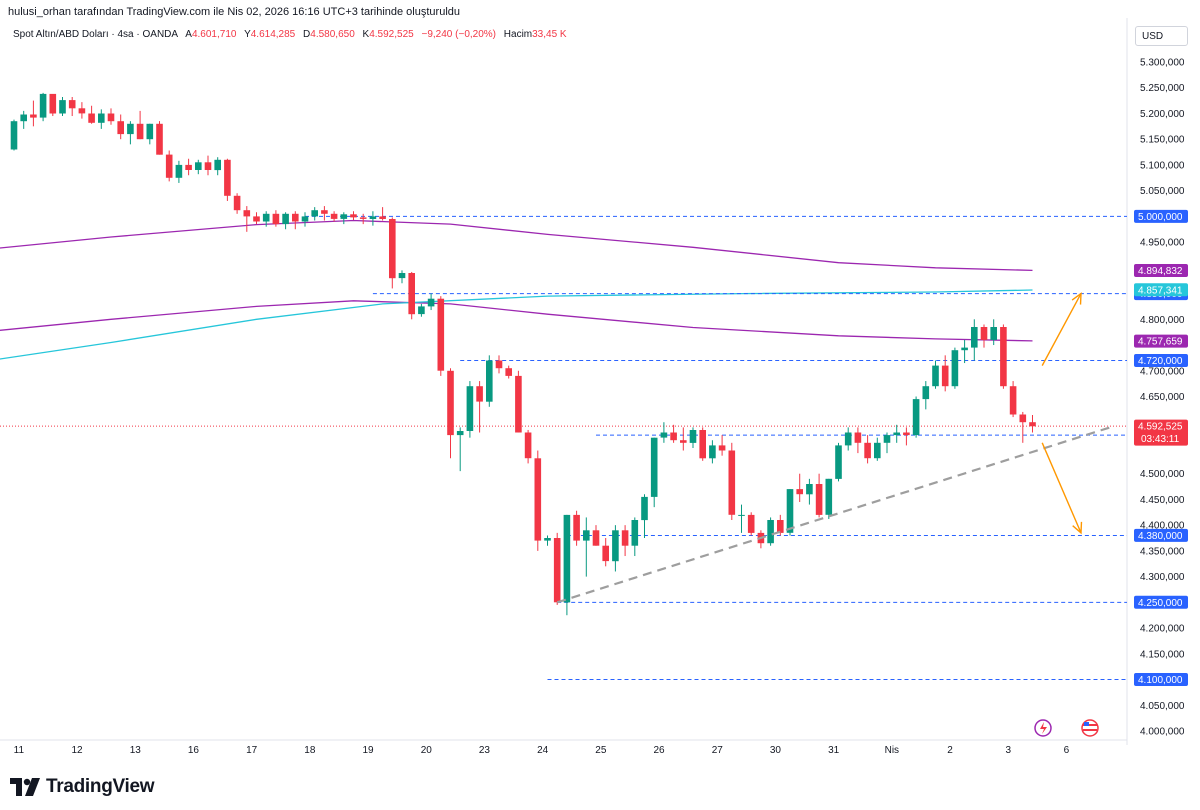 Image resolution: width=1200 pixels, height=810 pixels. I want to click on lightning-icon, so click(1043, 728).